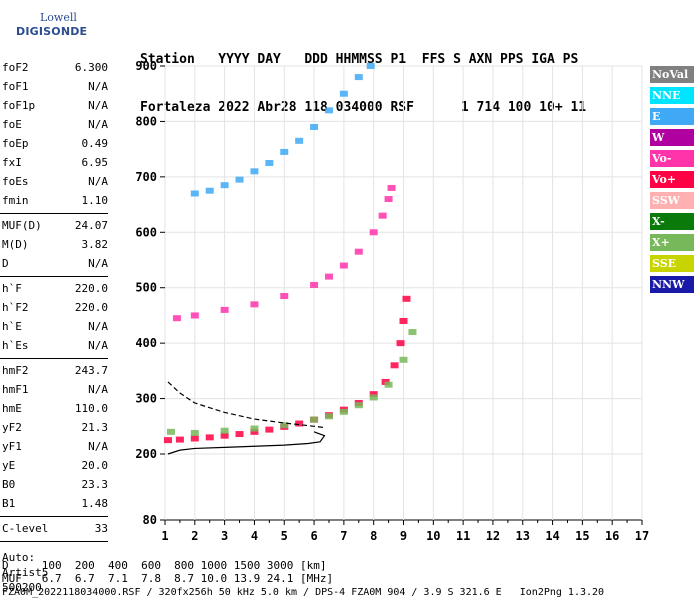 The height and width of the screenshot is (600, 700). Describe the element at coordinates (15, 181) in the screenshot. I see `param-name: foEs` at that location.